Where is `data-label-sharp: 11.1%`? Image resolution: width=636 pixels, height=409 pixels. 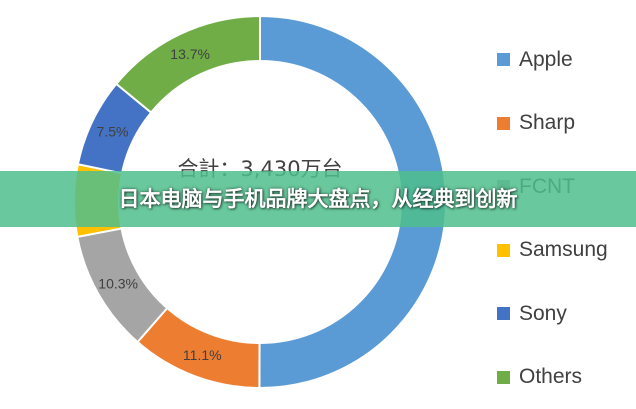
data-label-sharp: 11.1% is located at coordinates (202, 355).